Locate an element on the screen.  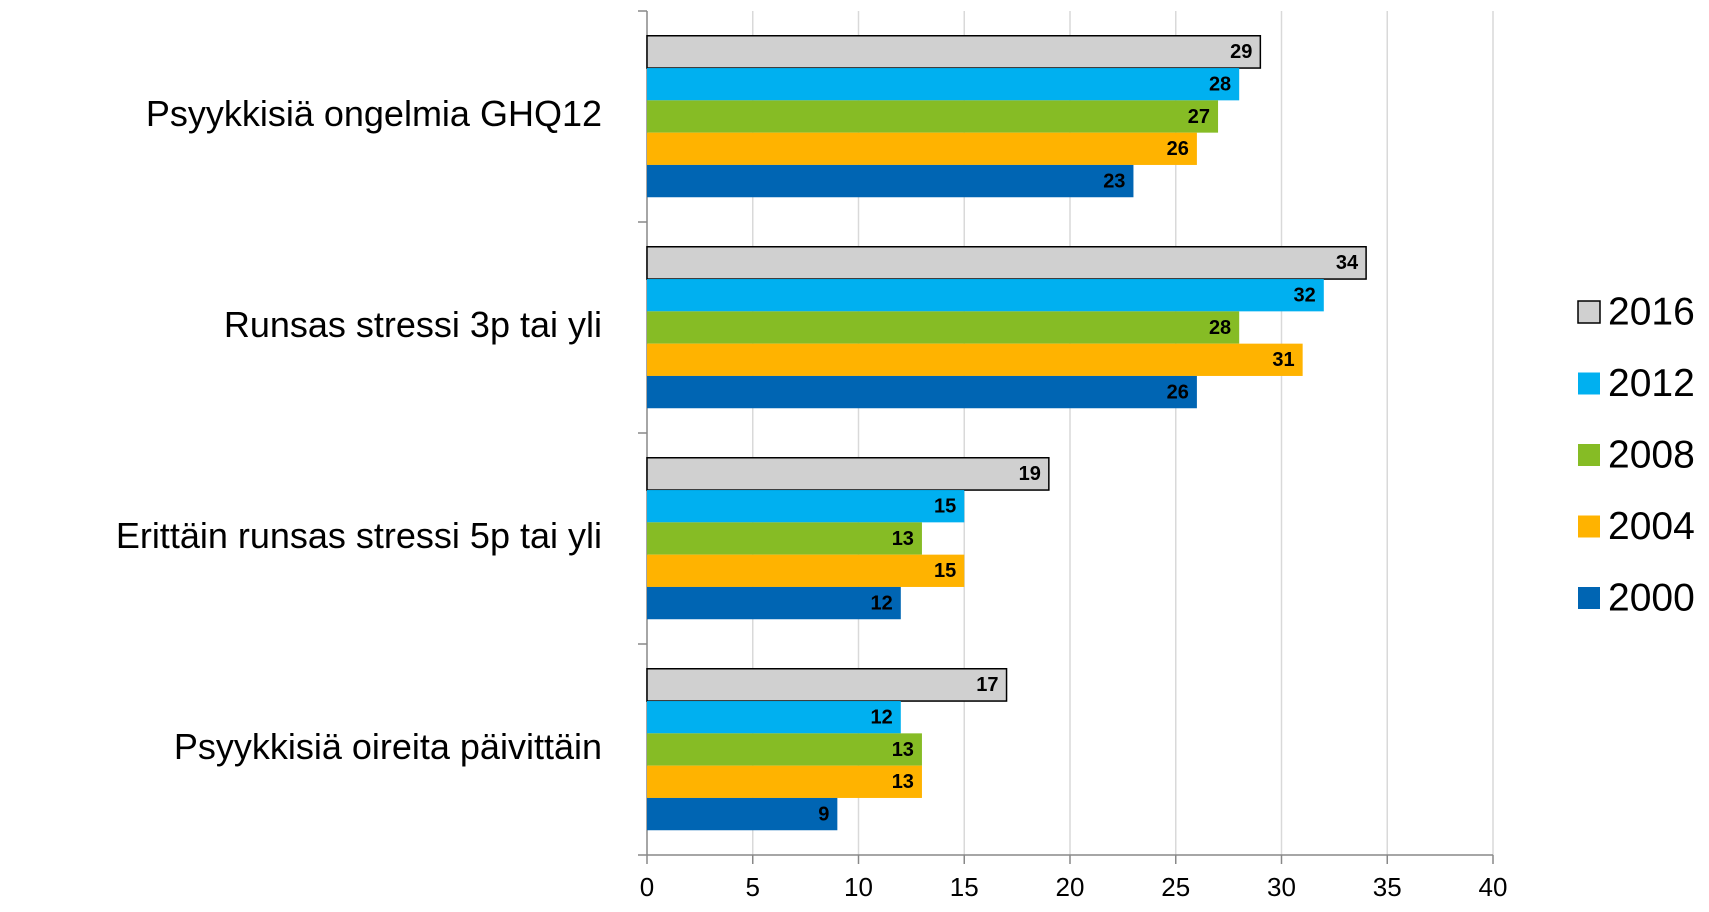
data-label: 9 is located at coordinates (823, 814).